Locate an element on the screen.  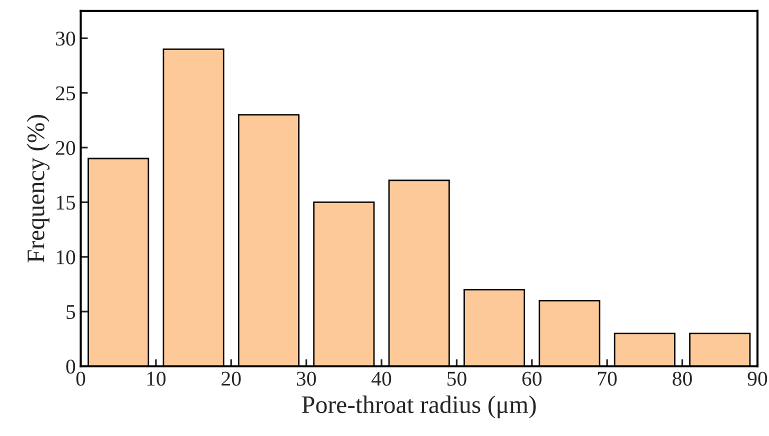
y-tick-label: 20 is located at coordinates (66, 147).